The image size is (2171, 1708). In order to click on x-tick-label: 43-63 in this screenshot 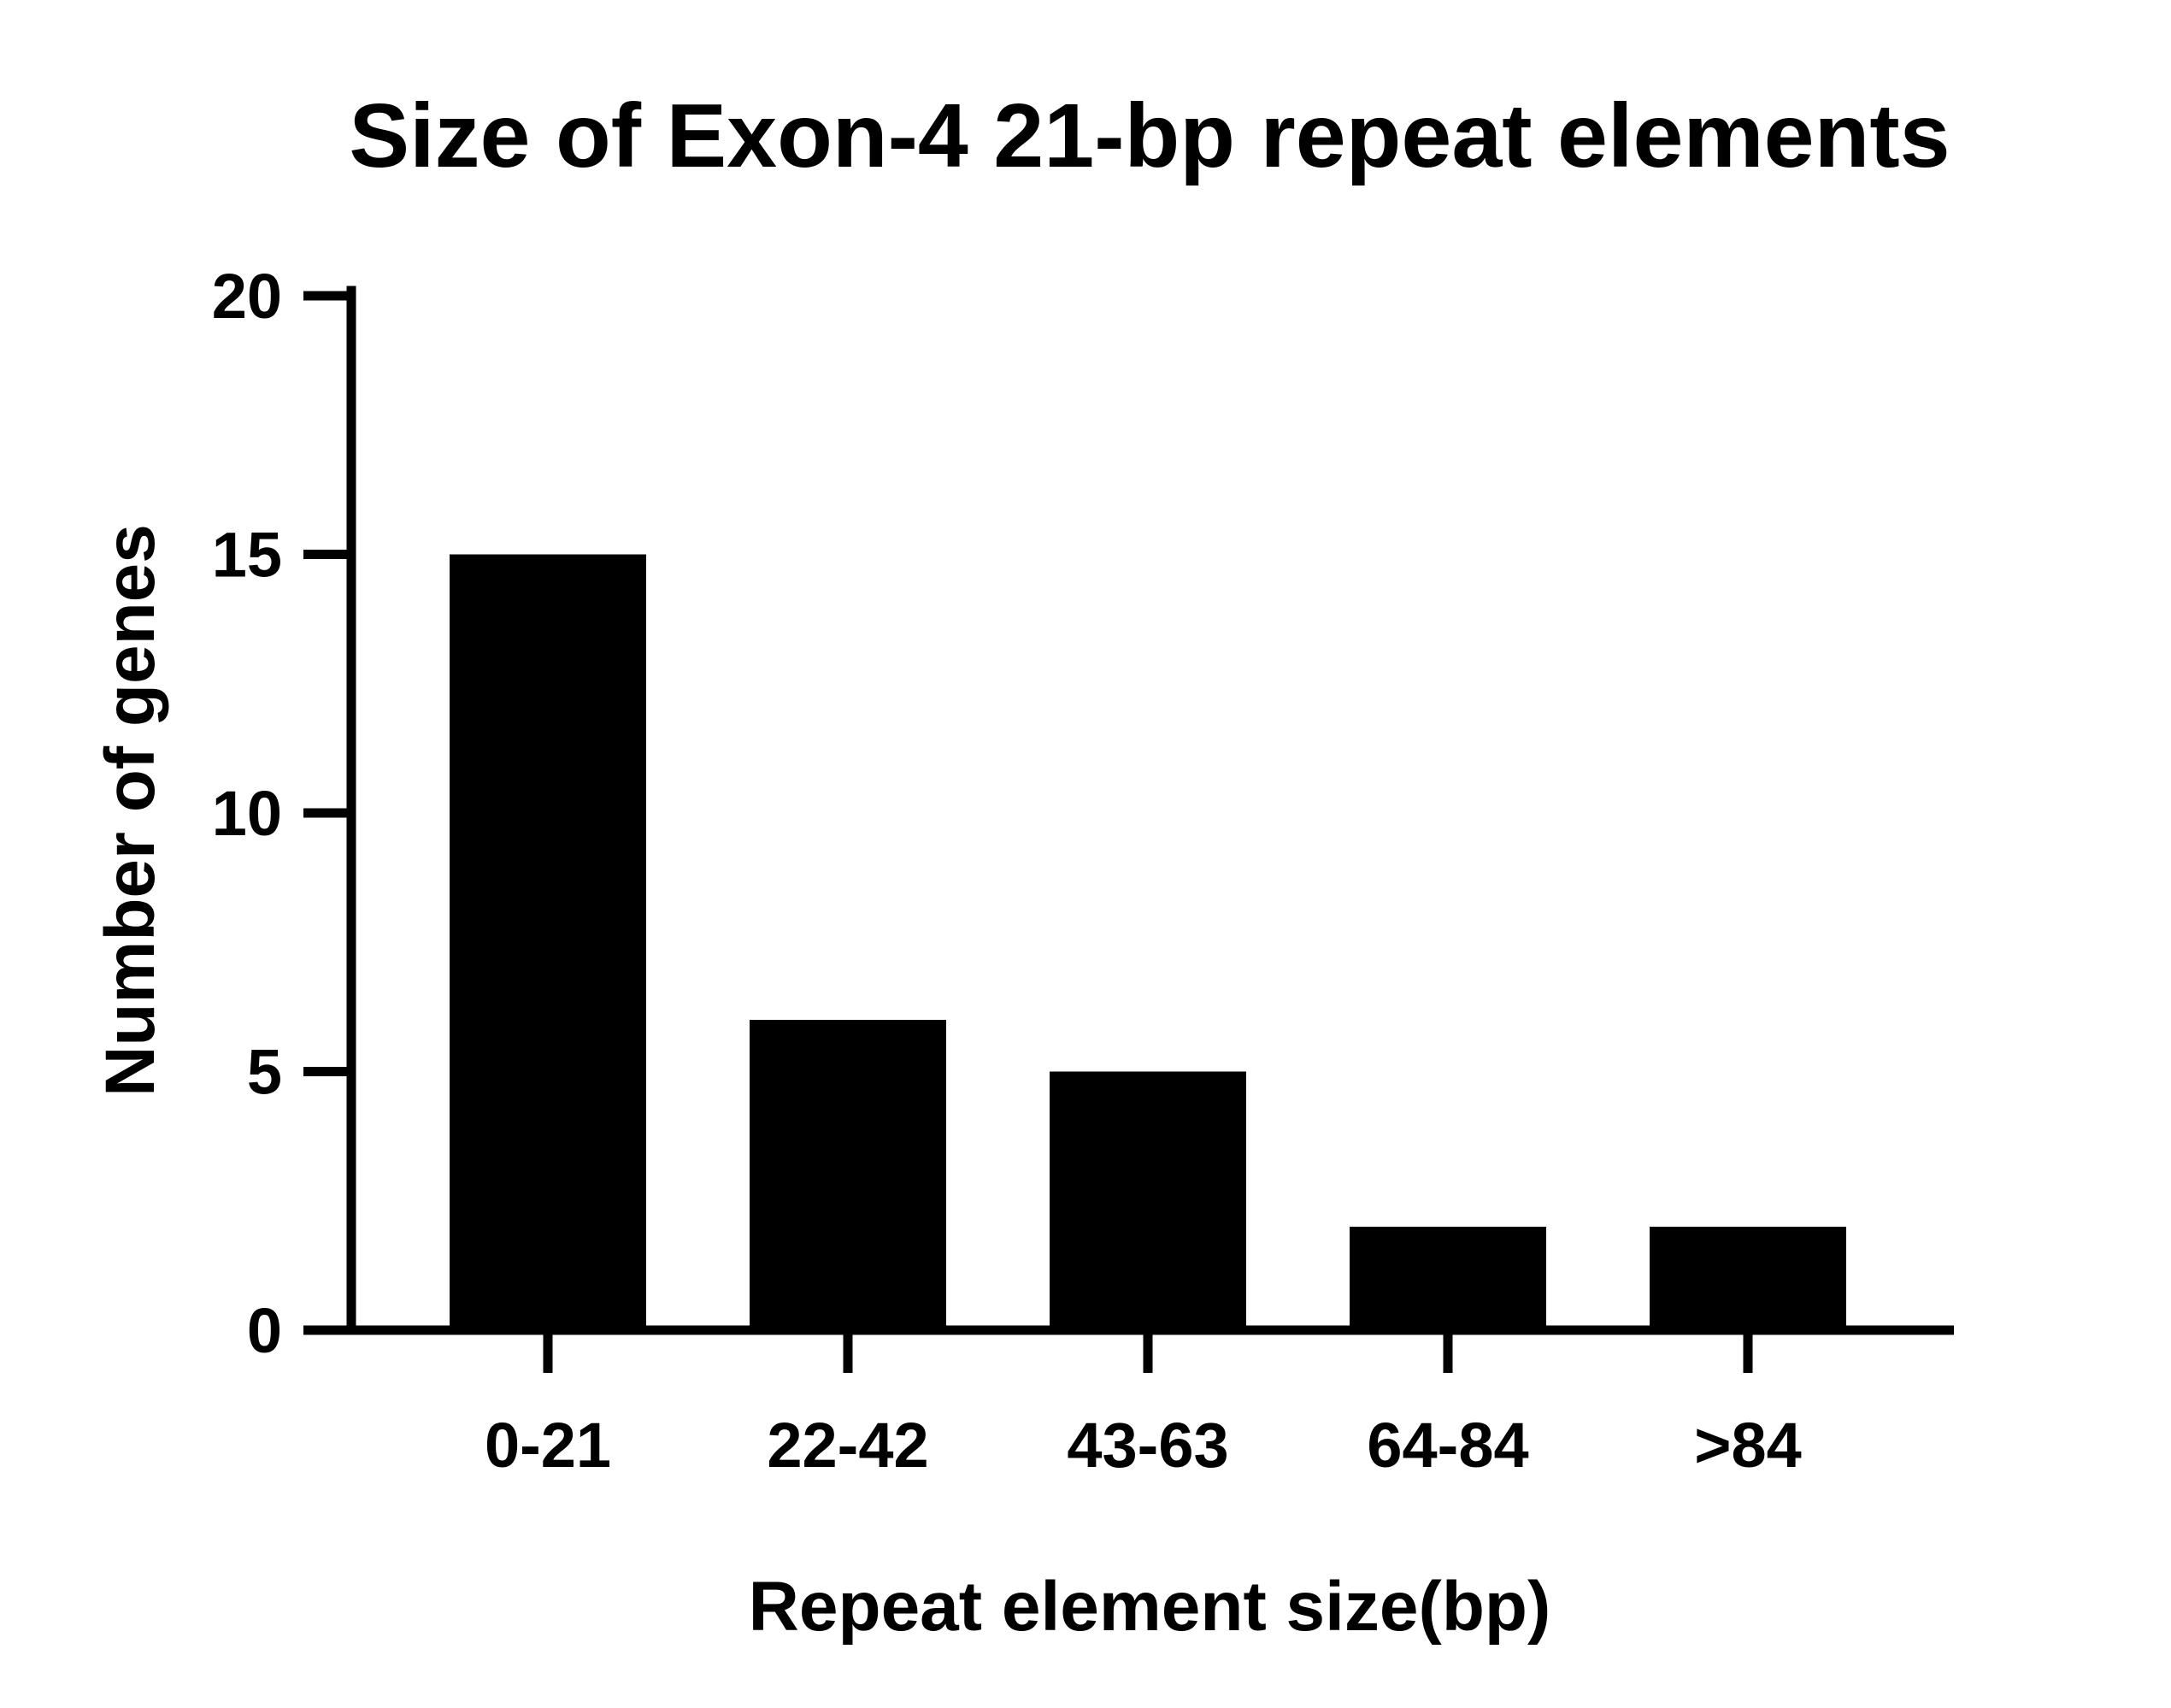, I will do `click(1147, 1446)`.